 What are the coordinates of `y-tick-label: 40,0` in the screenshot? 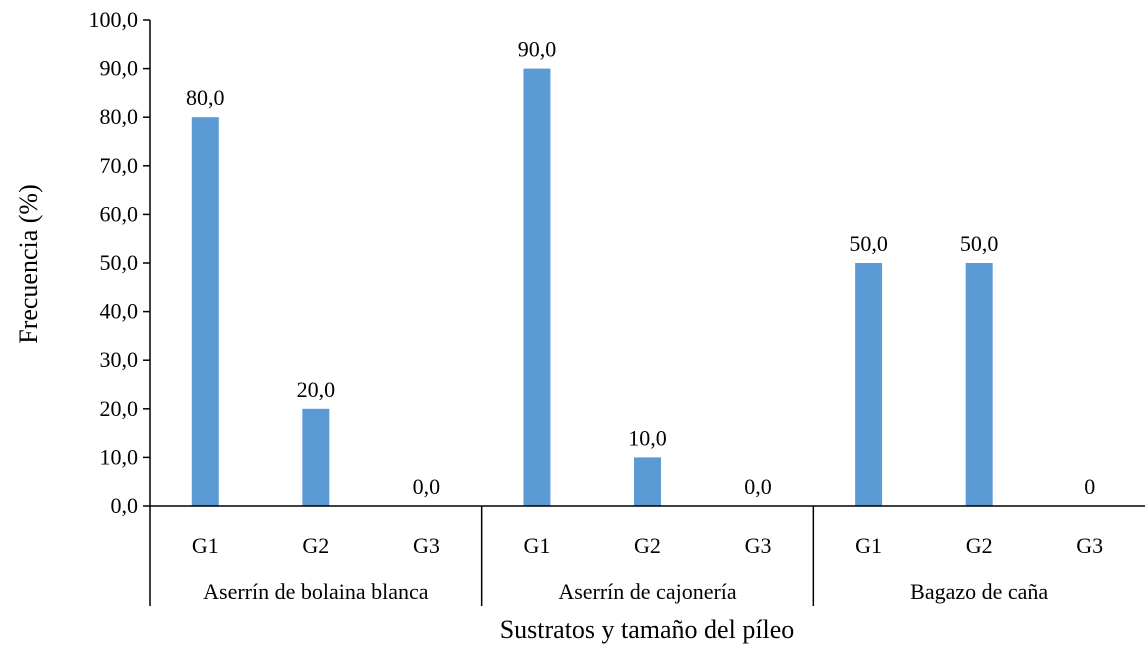 It's located at (119, 311).